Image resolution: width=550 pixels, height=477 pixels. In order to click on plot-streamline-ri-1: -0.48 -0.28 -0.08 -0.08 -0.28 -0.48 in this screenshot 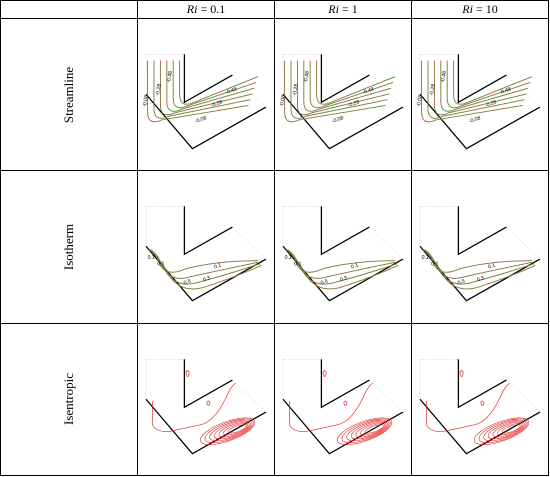, I will do `click(343, 94)`.